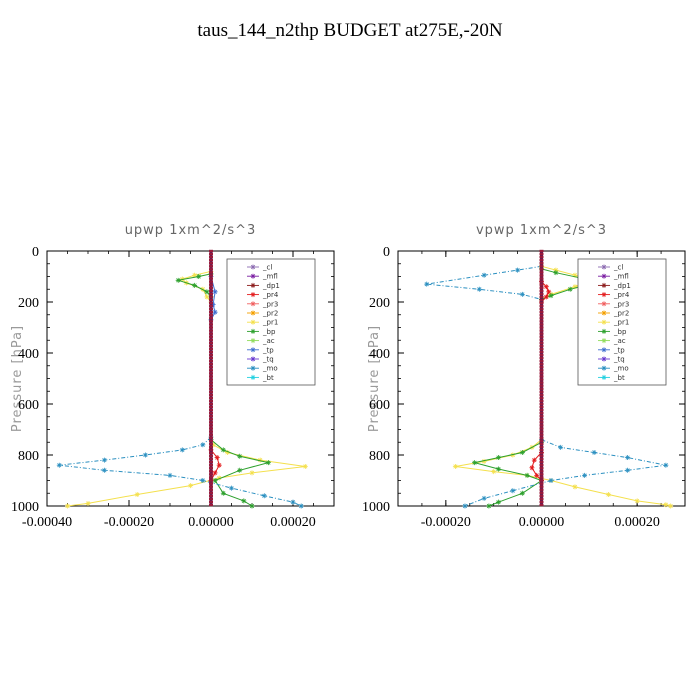  What do you see at coordinates (271, 286) in the screenshot?
I see `legend-entry: _dp1` at bounding box center [271, 286].